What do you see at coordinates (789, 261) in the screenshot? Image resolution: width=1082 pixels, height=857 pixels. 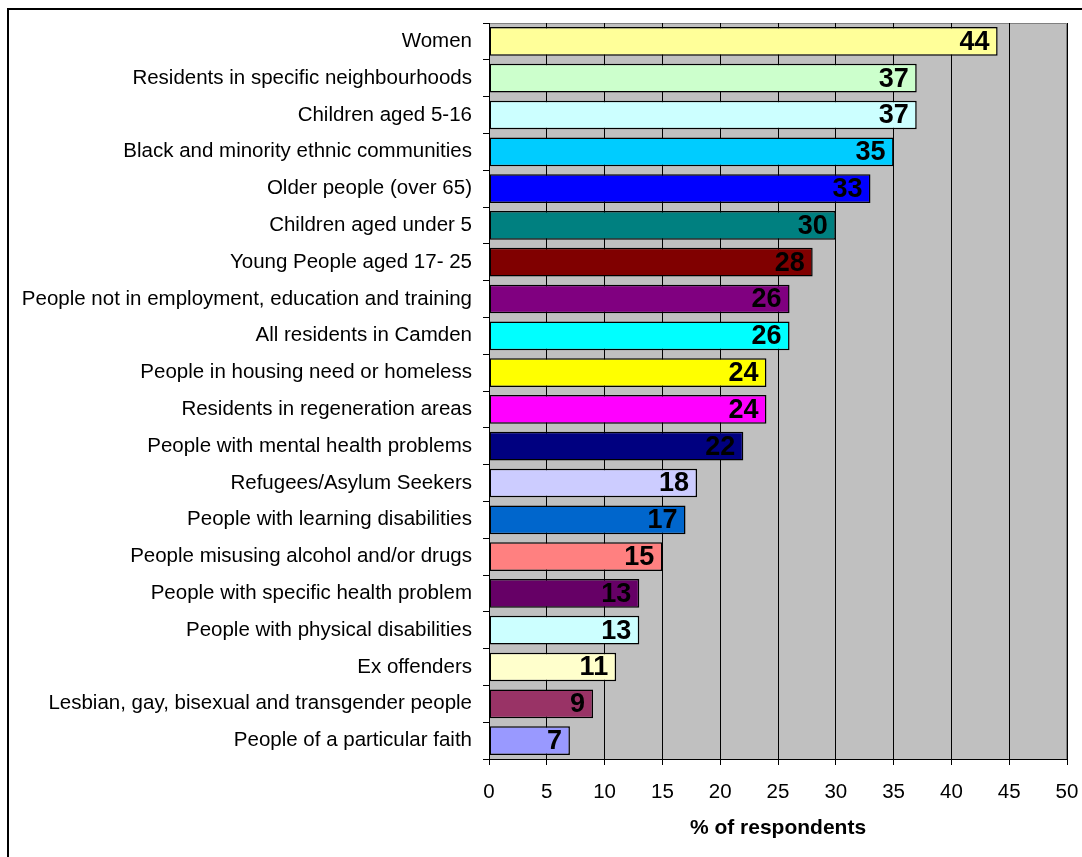 I see `data-label: 28` at bounding box center [789, 261].